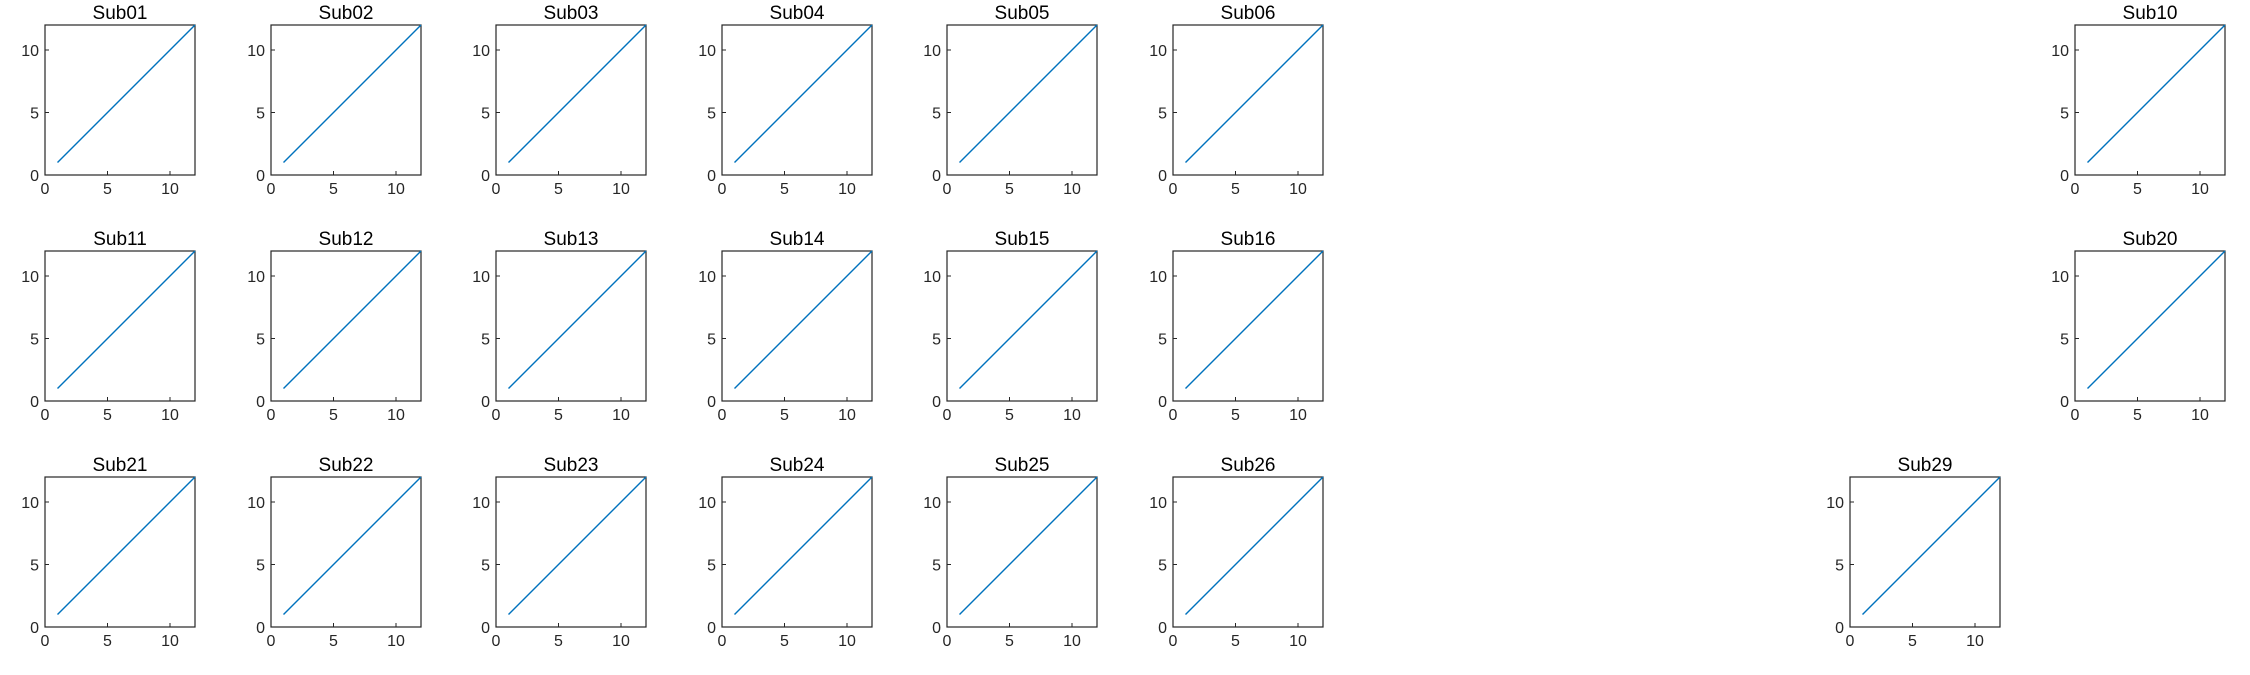 Image resolution: width=2250 pixels, height=675 pixels. Describe the element at coordinates (785, 100) in the screenshot. I see `subplot-sub04: Sub04 0 5 10 0 5 10` at that location.